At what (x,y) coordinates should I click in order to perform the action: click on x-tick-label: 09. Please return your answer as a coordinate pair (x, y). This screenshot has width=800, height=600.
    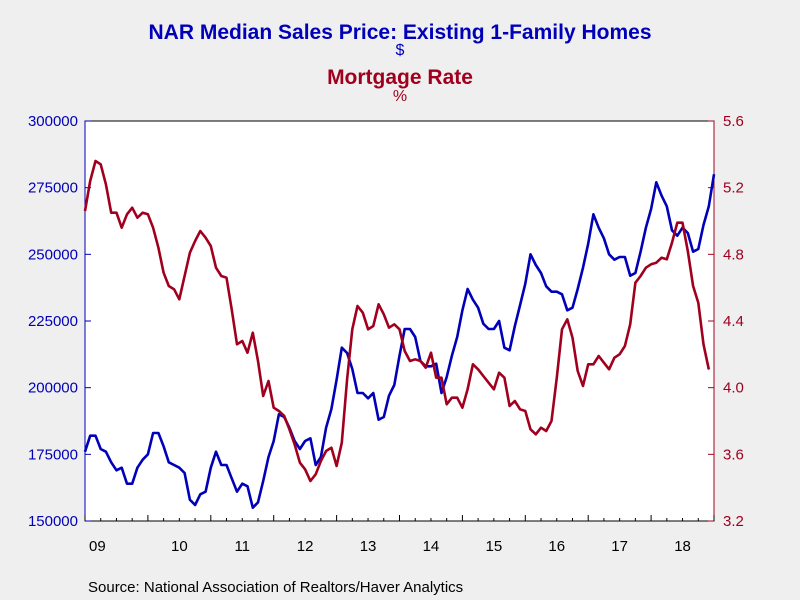
    Looking at the image, I should click on (97, 546).